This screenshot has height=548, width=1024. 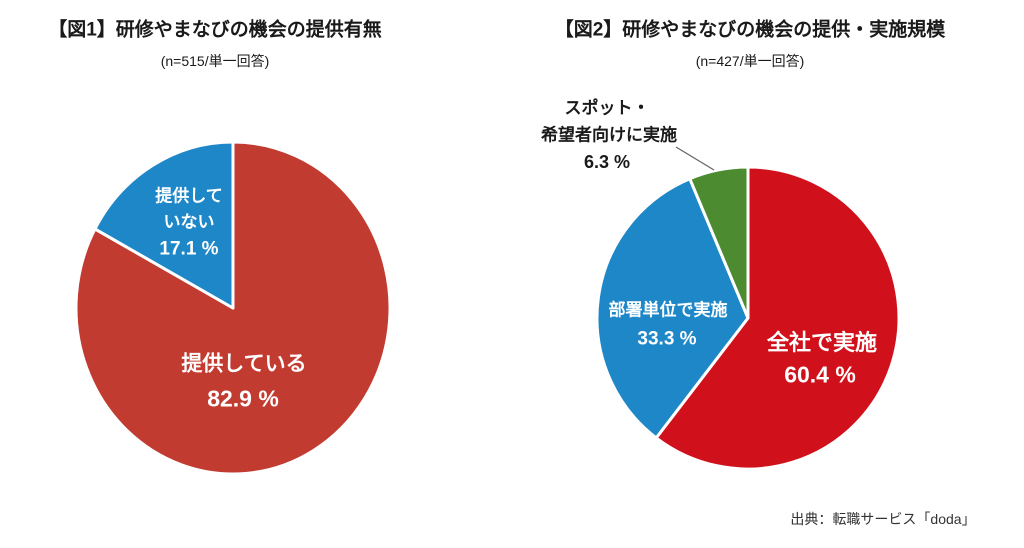 I want to click on fig2-label-companywide: 全社で実施, so click(x=822, y=342).